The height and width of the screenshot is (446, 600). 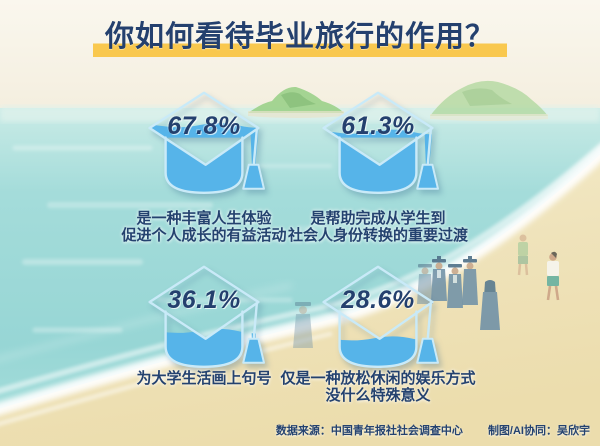 What do you see at coordinates (378, 387) in the screenshot?
I see `stat-description: 仅是一种放松休闲的娱乐方式 没什么特殊意义` at bounding box center [378, 387].